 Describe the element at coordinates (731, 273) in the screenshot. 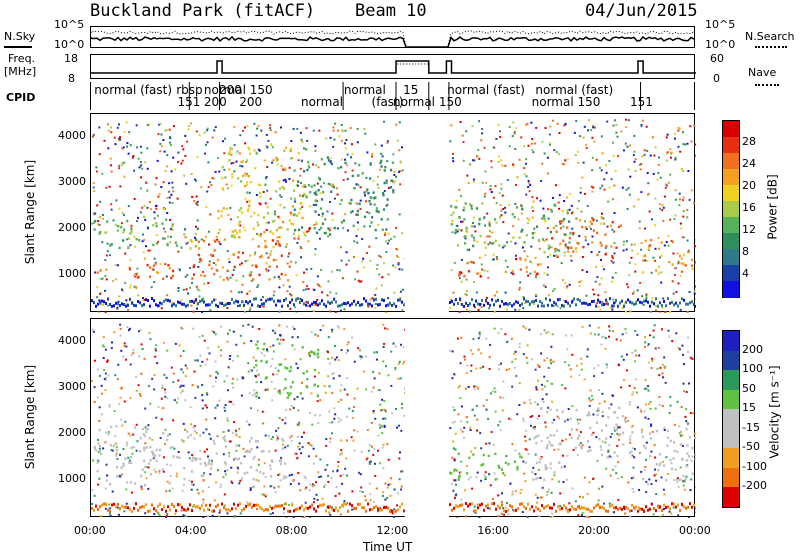

I see `colorbar-segment` at that location.